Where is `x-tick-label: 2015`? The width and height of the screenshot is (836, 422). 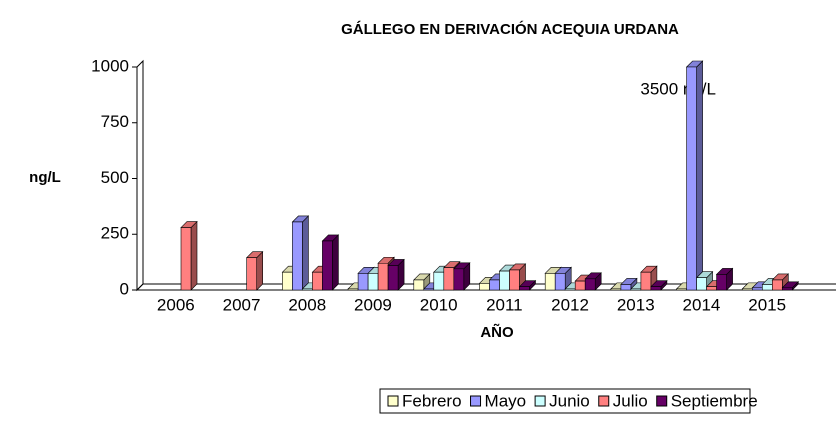
x-tick-label: 2015 is located at coordinates (767, 304).